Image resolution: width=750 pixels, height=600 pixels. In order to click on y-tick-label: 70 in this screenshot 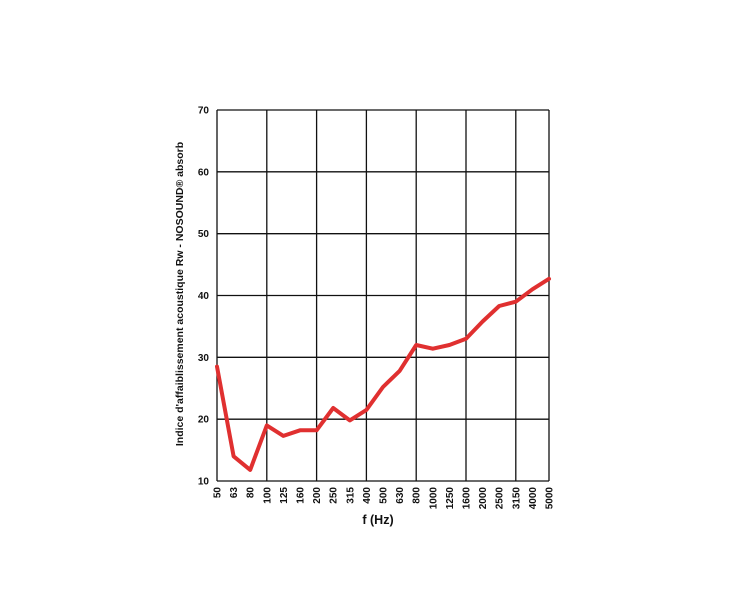, I will do `click(204, 111)`.